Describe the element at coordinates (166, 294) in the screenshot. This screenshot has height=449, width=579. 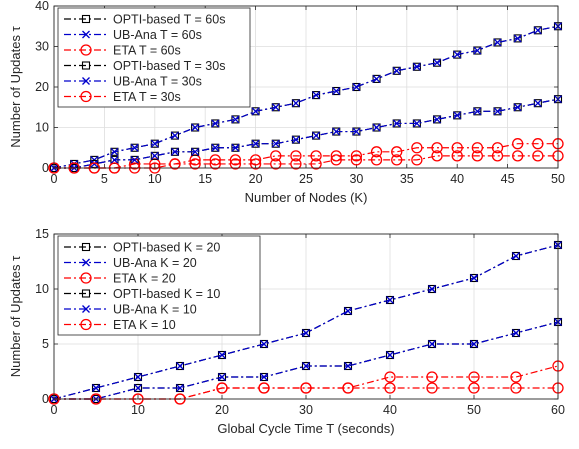
I see `legend-entry: OPTI-based K = 10` at that location.